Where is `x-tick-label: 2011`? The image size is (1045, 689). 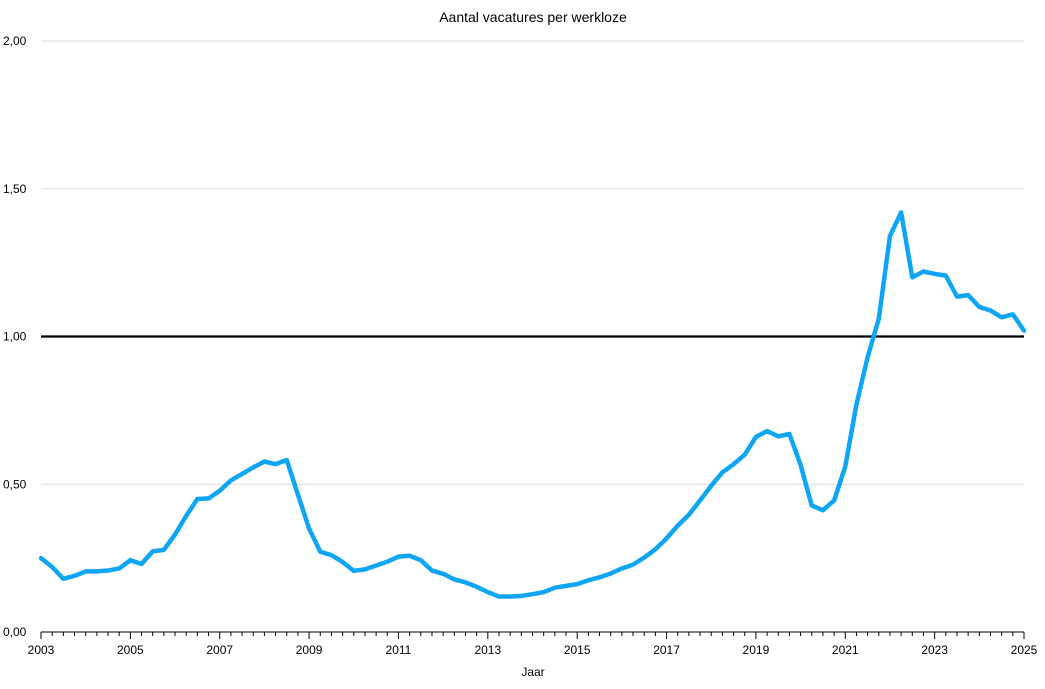
x-tick-label: 2011 is located at coordinates (399, 650).